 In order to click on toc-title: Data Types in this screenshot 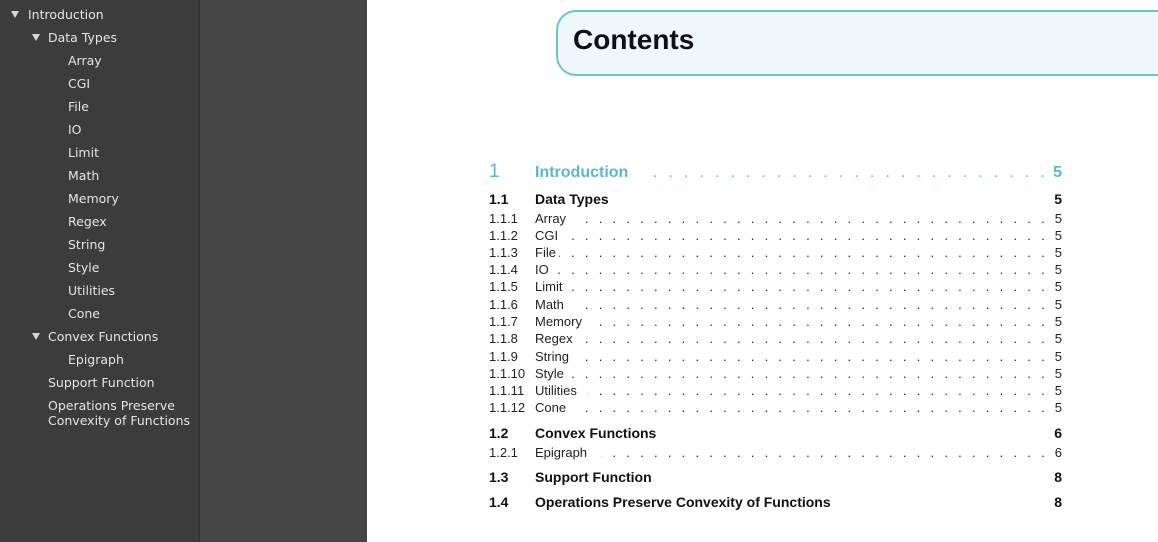, I will do `click(572, 199)`.